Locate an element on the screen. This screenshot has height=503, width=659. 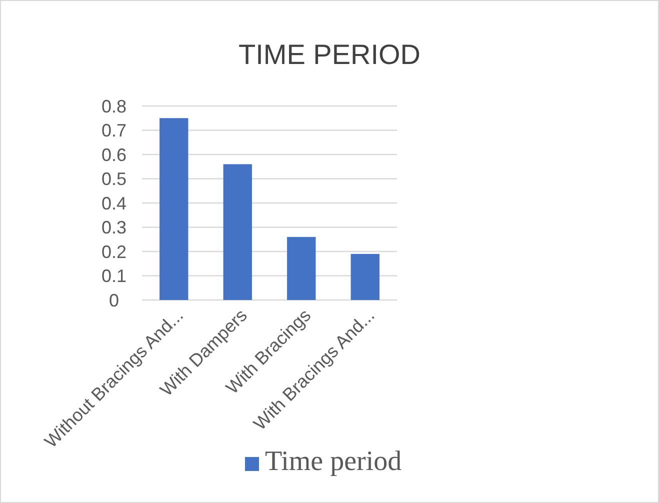
legend-label: Time period is located at coordinates (333, 461).